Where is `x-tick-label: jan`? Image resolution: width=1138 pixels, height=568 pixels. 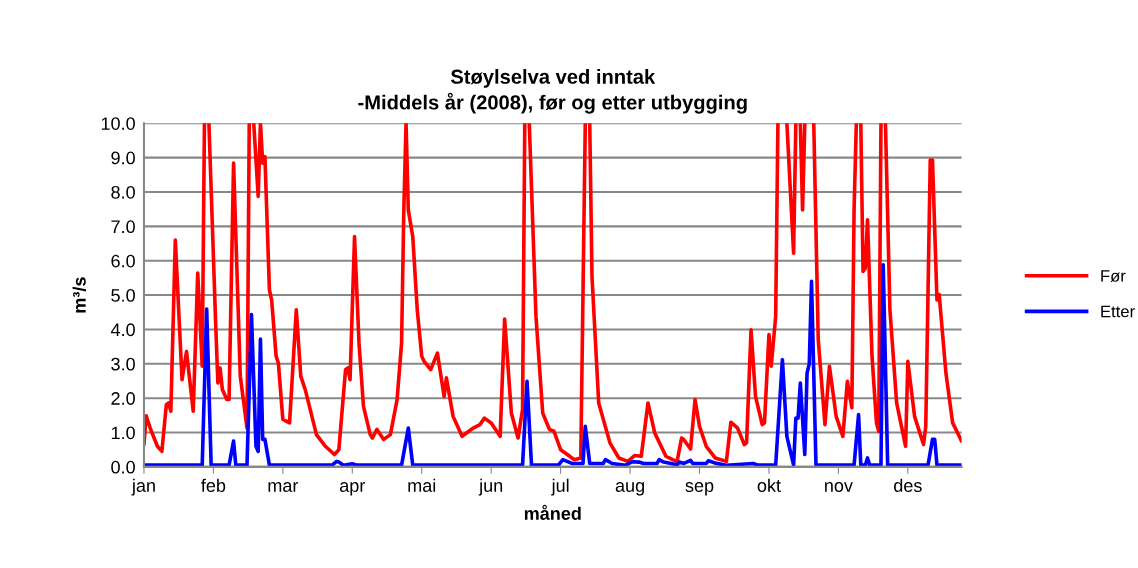 x-tick-label: jan is located at coordinates (143, 487).